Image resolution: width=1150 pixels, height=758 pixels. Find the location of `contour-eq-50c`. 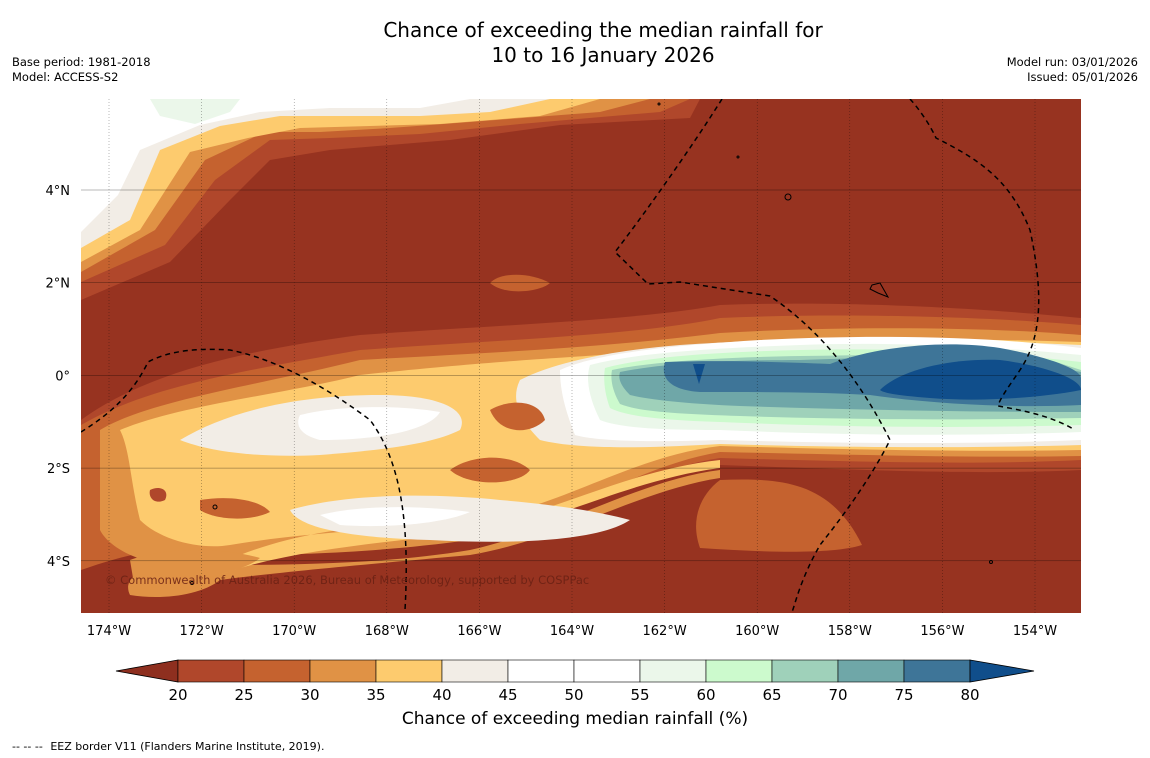

contour-eq-50c is located at coordinates (395, 517).